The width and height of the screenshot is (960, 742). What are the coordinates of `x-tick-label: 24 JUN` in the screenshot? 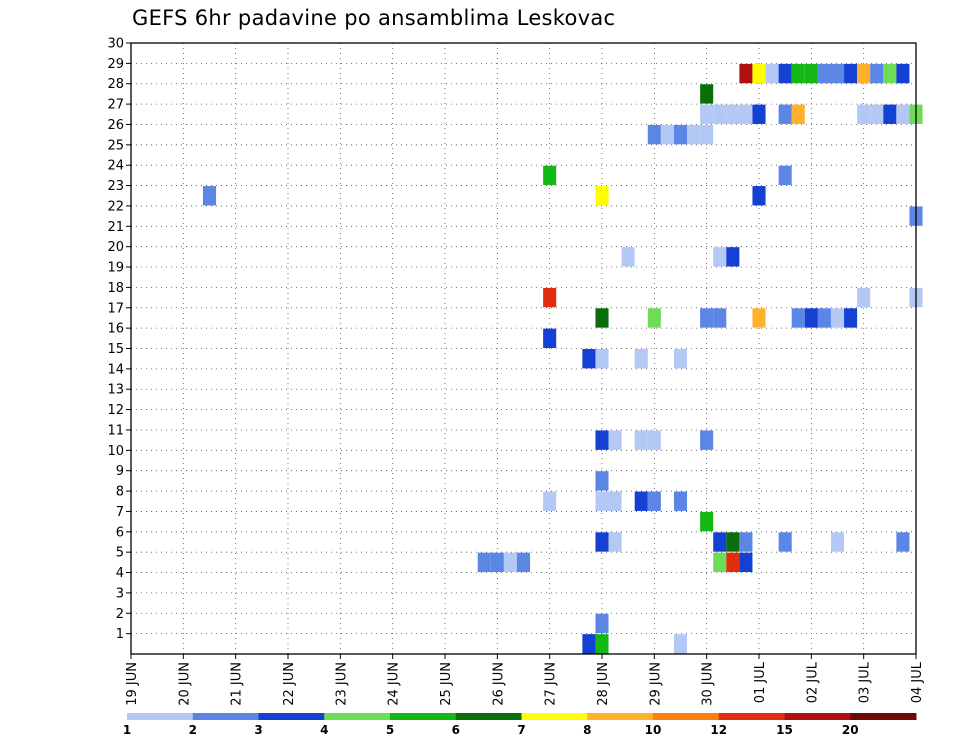 It's located at (394, 684).